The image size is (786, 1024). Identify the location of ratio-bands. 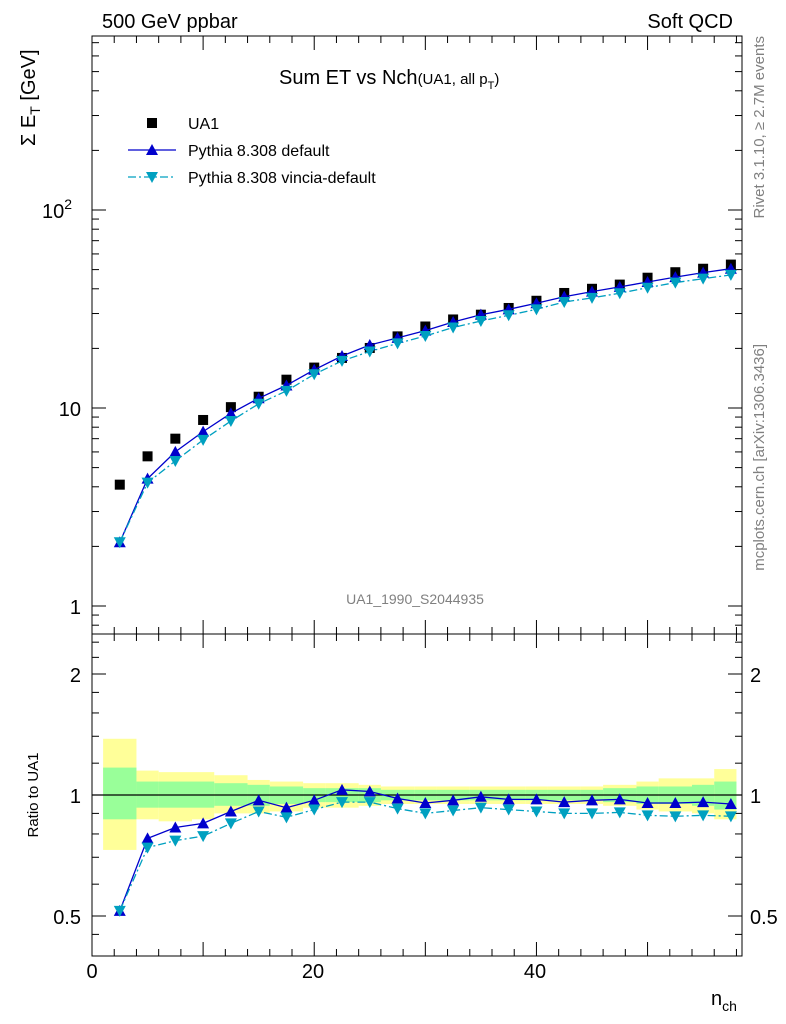
(420, 794).